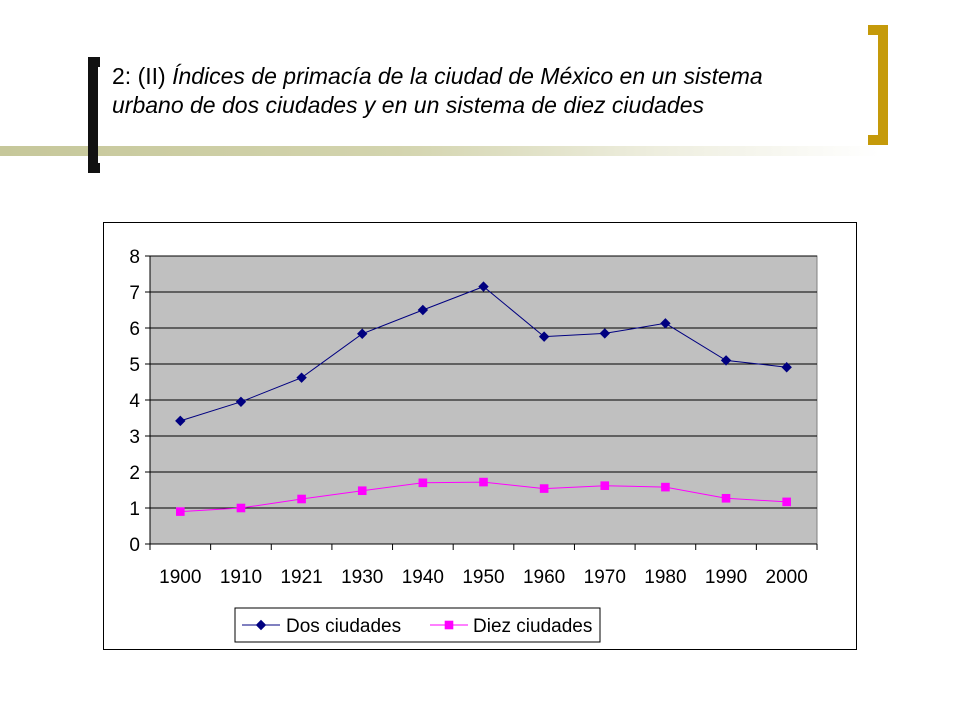 This screenshot has width=960, height=720. Describe the element at coordinates (343, 626) in the screenshot. I see `legend-label: Dos ciudades` at that location.